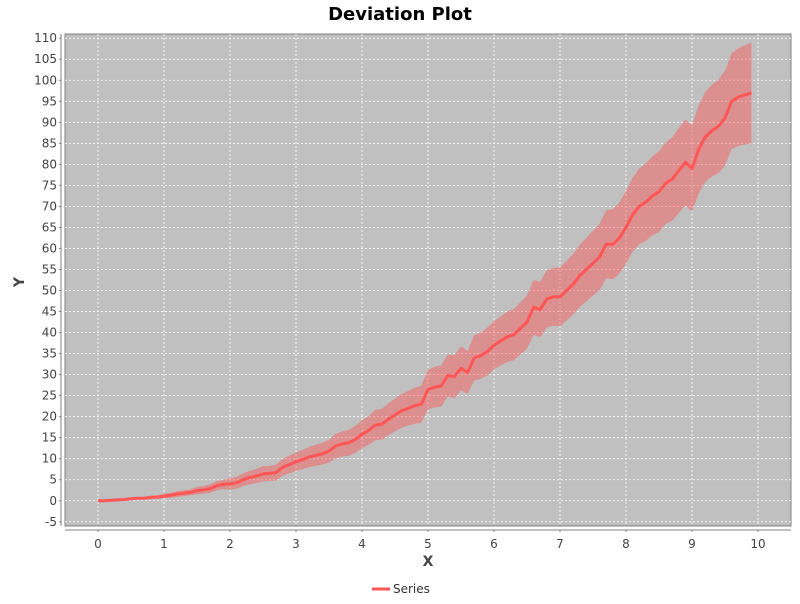  Describe the element at coordinates (45, 38) in the screenshot. I see `y-tick-label: 110` at that location.